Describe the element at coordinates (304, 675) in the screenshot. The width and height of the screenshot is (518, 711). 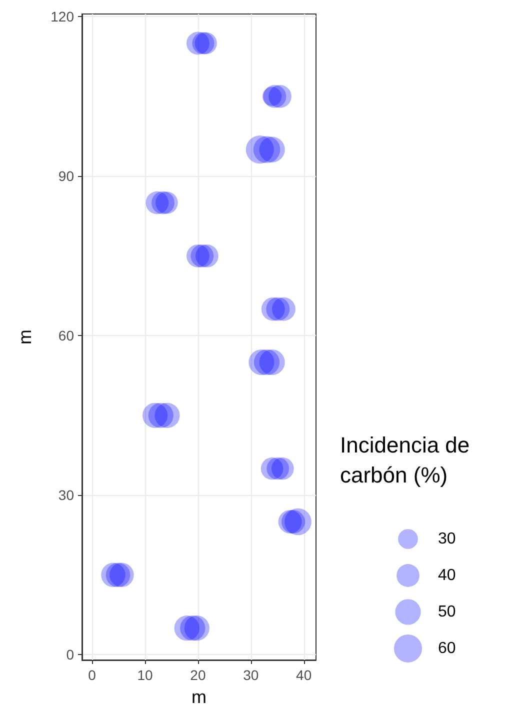
I see `x-tick-label: 40` at that location.